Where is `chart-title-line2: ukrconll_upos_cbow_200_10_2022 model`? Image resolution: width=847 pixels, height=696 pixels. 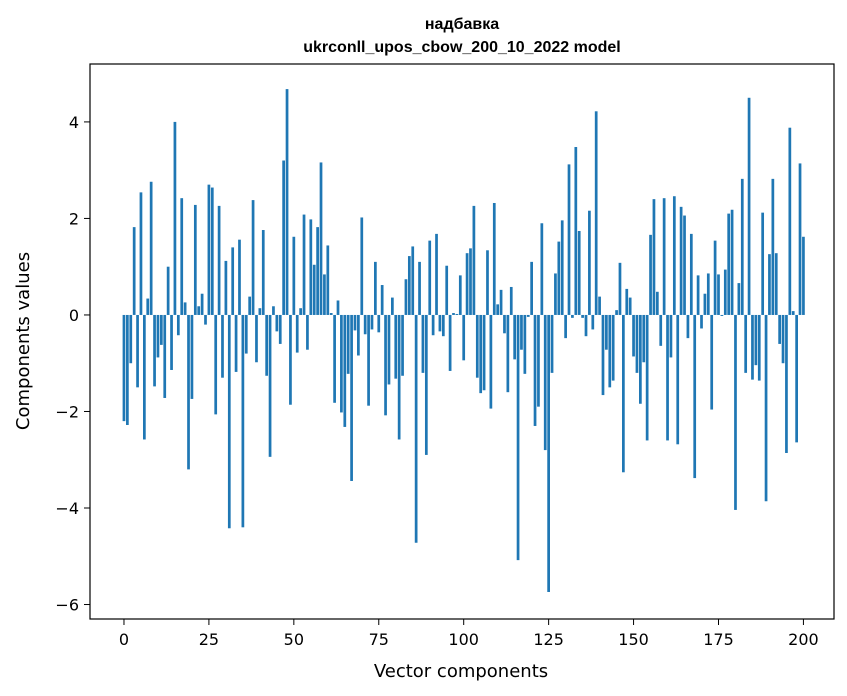 chart-title-line2: ukrconll_upos_cbow_200_10_2022 model is located at coordinates (461, 47).